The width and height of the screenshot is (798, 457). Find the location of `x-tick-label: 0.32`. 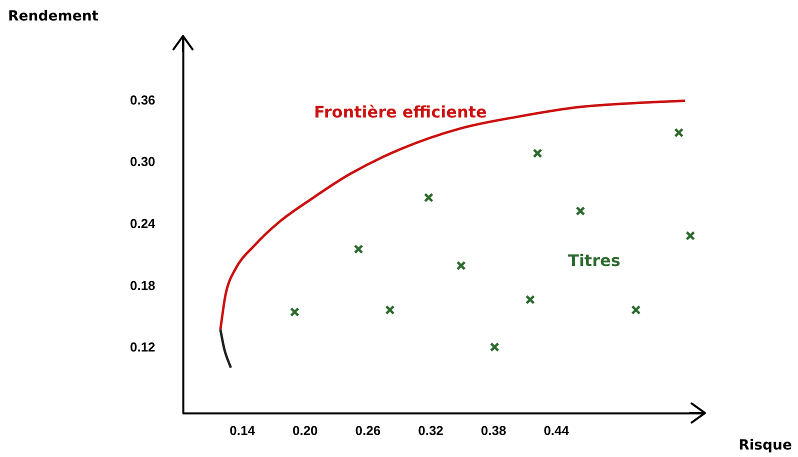

x-tick-label: 0.32 is located at coordinates (431, 430).